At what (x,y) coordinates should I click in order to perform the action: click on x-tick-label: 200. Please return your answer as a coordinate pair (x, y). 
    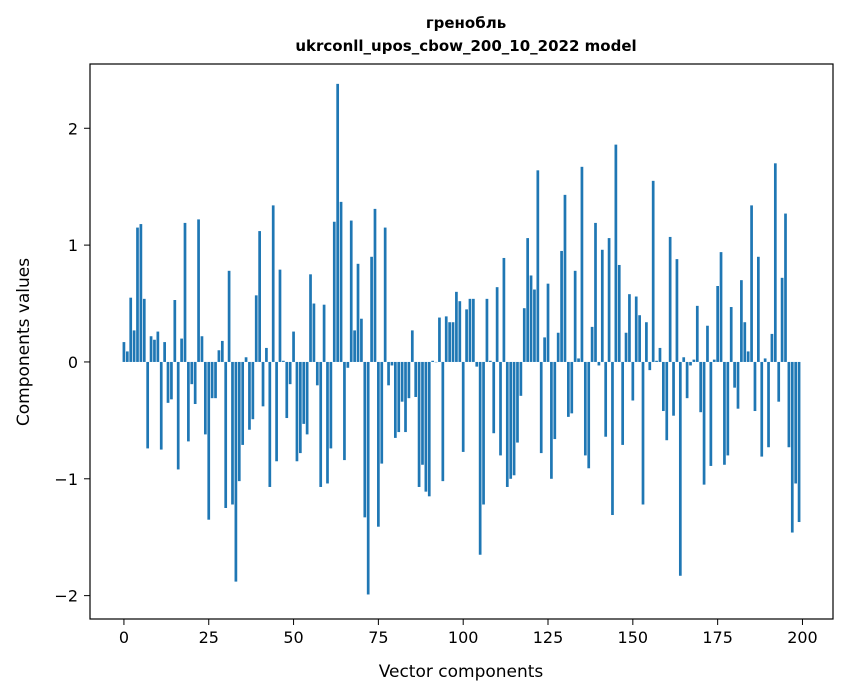
    Looking at the image, I should click on (802, 637).